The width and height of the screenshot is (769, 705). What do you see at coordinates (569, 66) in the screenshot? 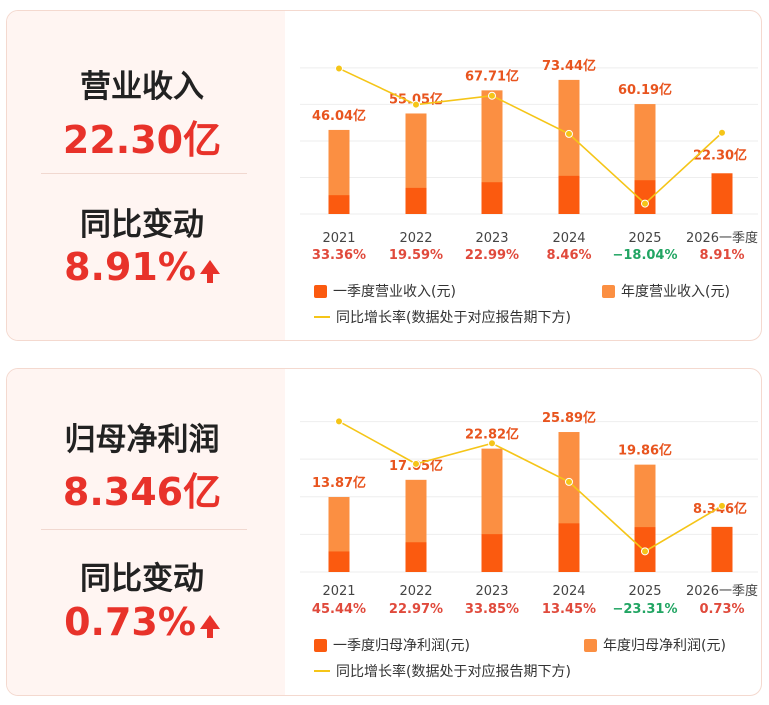
I see `annual-value-label: 73.44亿` at bounding box center [569, 66].